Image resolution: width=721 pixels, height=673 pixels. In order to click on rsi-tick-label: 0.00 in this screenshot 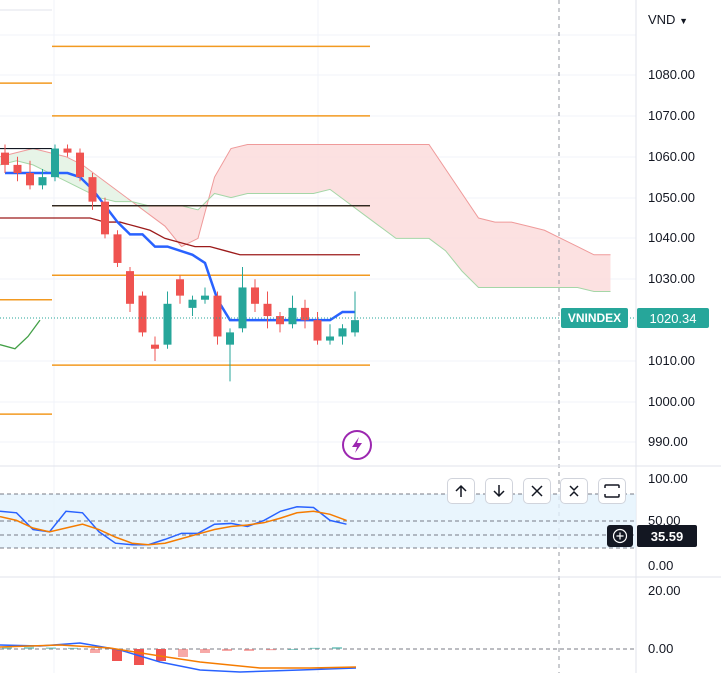, I will do `click(660, 565)`.